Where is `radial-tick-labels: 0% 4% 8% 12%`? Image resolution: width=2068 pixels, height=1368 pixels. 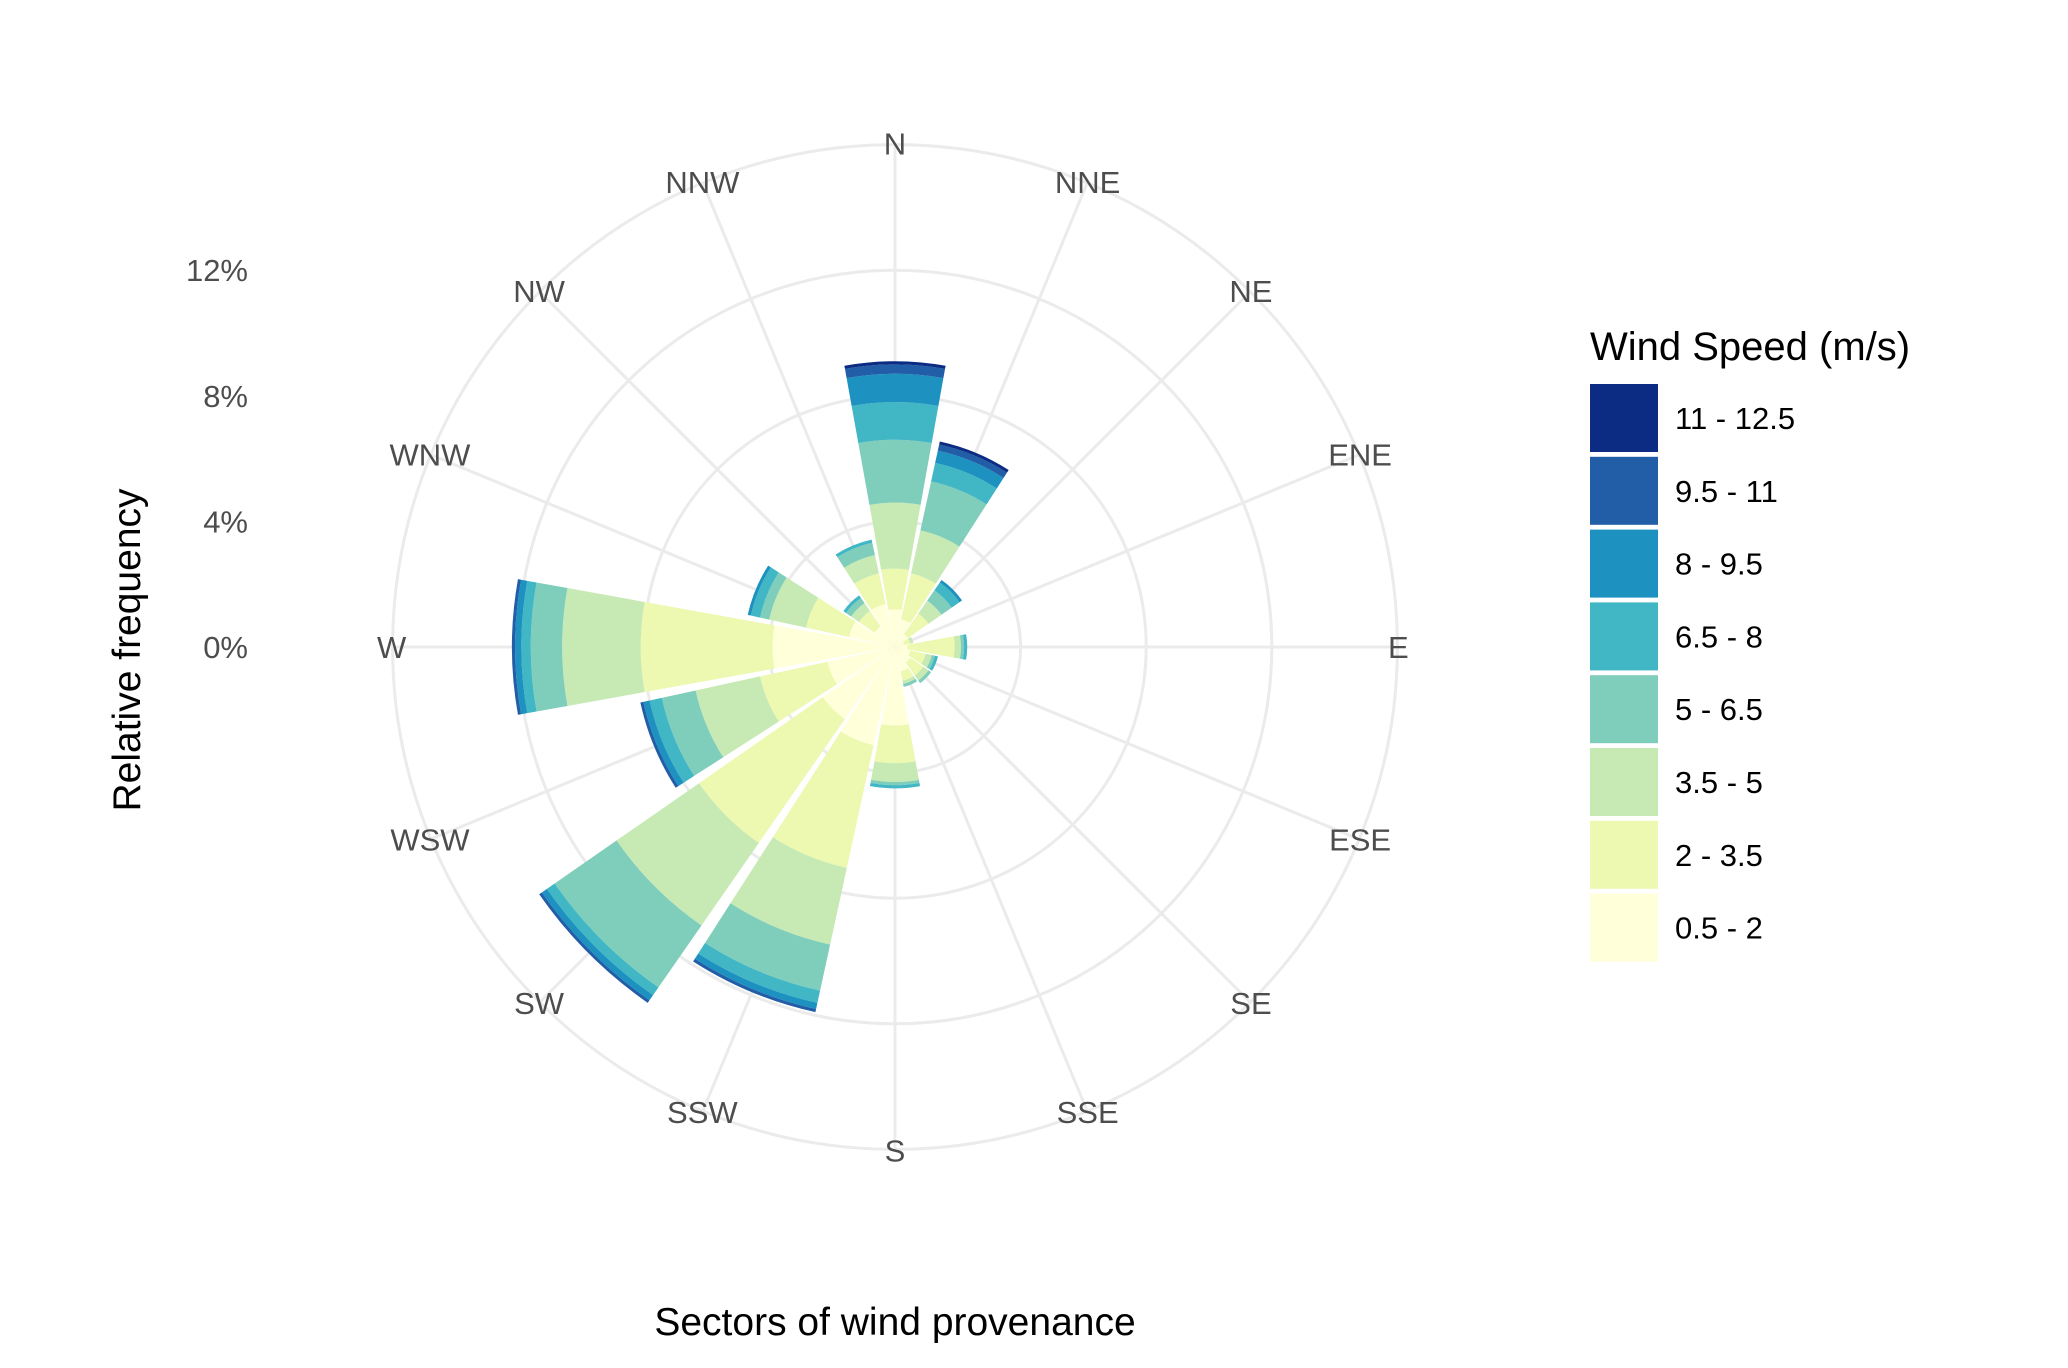 radial-tick-labels: 0% 4% 8% 12% is located at coordinates (217, 459).